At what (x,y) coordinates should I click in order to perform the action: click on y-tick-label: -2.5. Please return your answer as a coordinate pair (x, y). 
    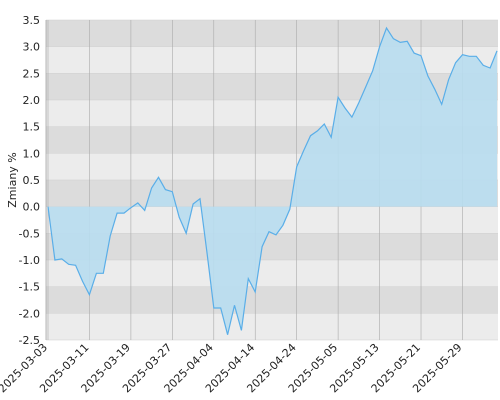
    Looking at the image, I should click on (29, 340).